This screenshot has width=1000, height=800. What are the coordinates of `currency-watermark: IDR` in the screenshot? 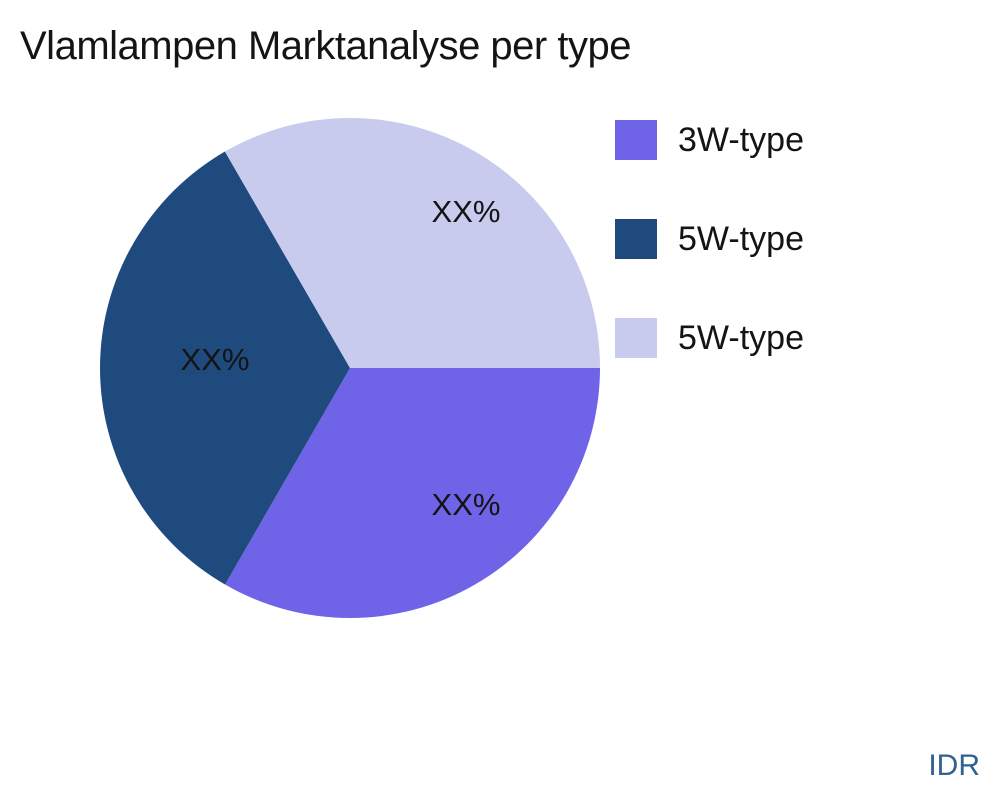 It's located at (954, 765).